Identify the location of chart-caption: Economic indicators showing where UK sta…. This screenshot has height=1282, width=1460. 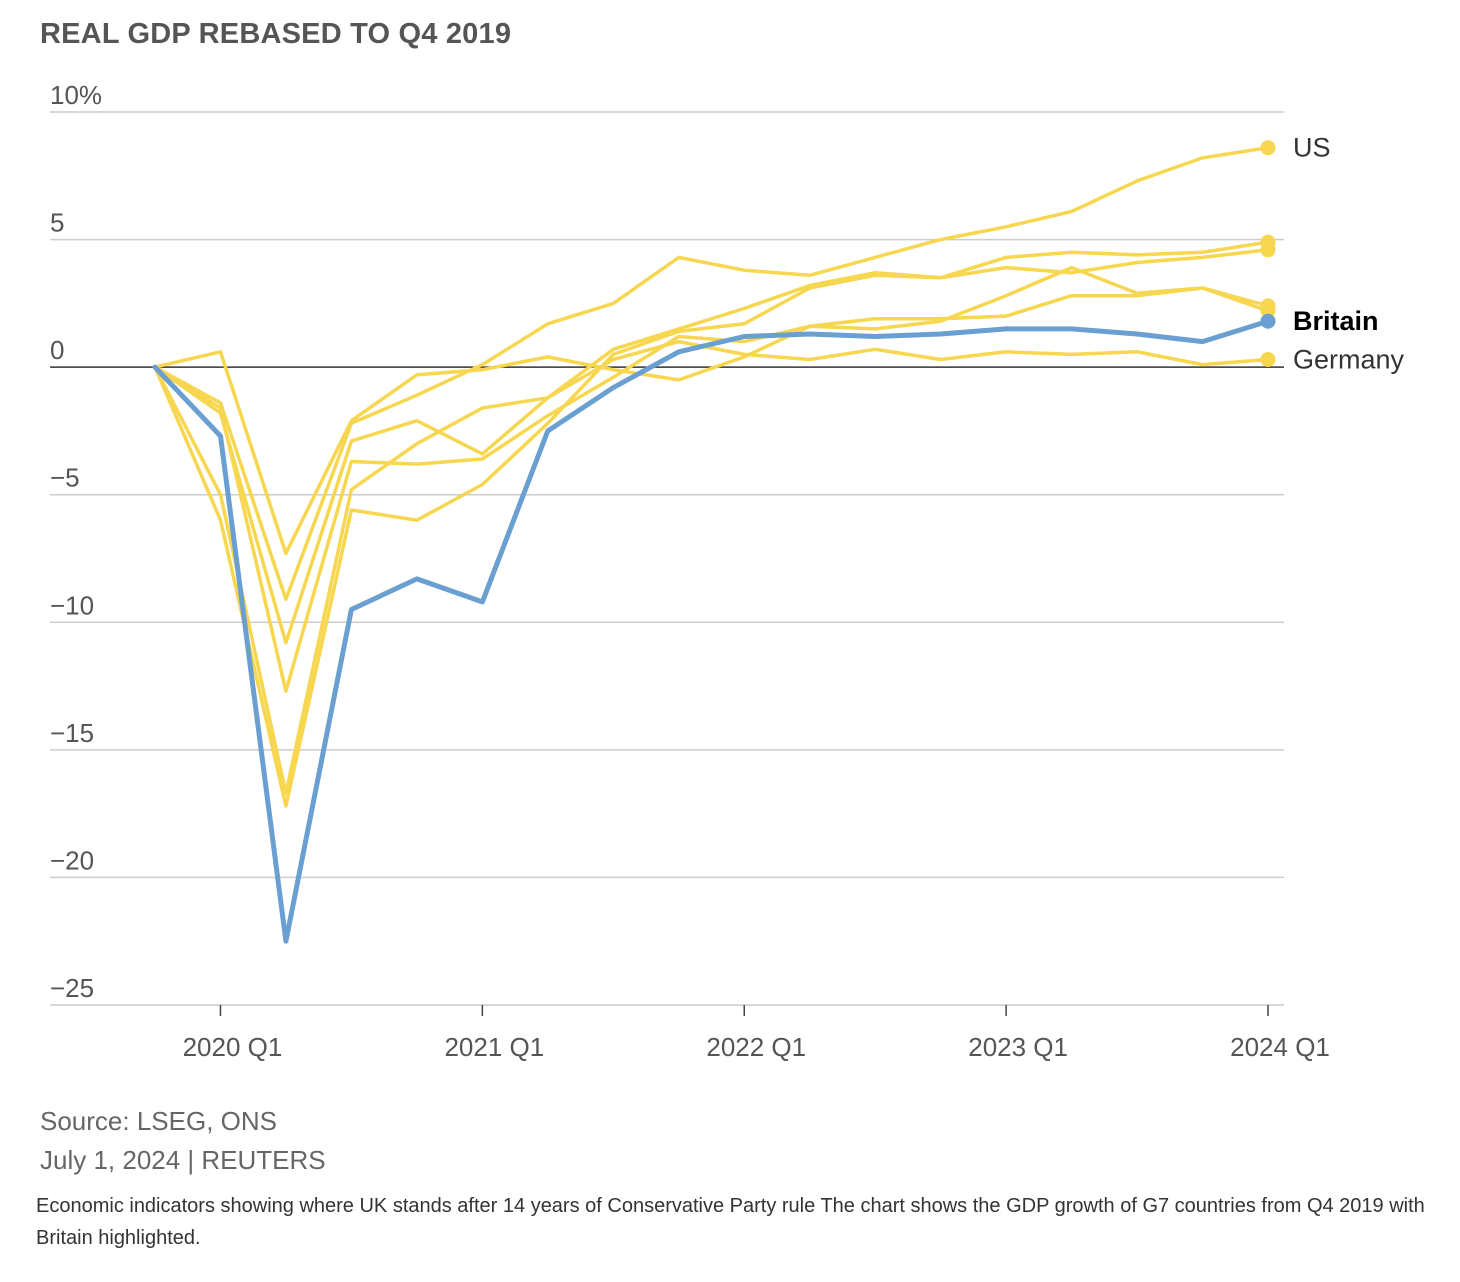
(730, 1222).